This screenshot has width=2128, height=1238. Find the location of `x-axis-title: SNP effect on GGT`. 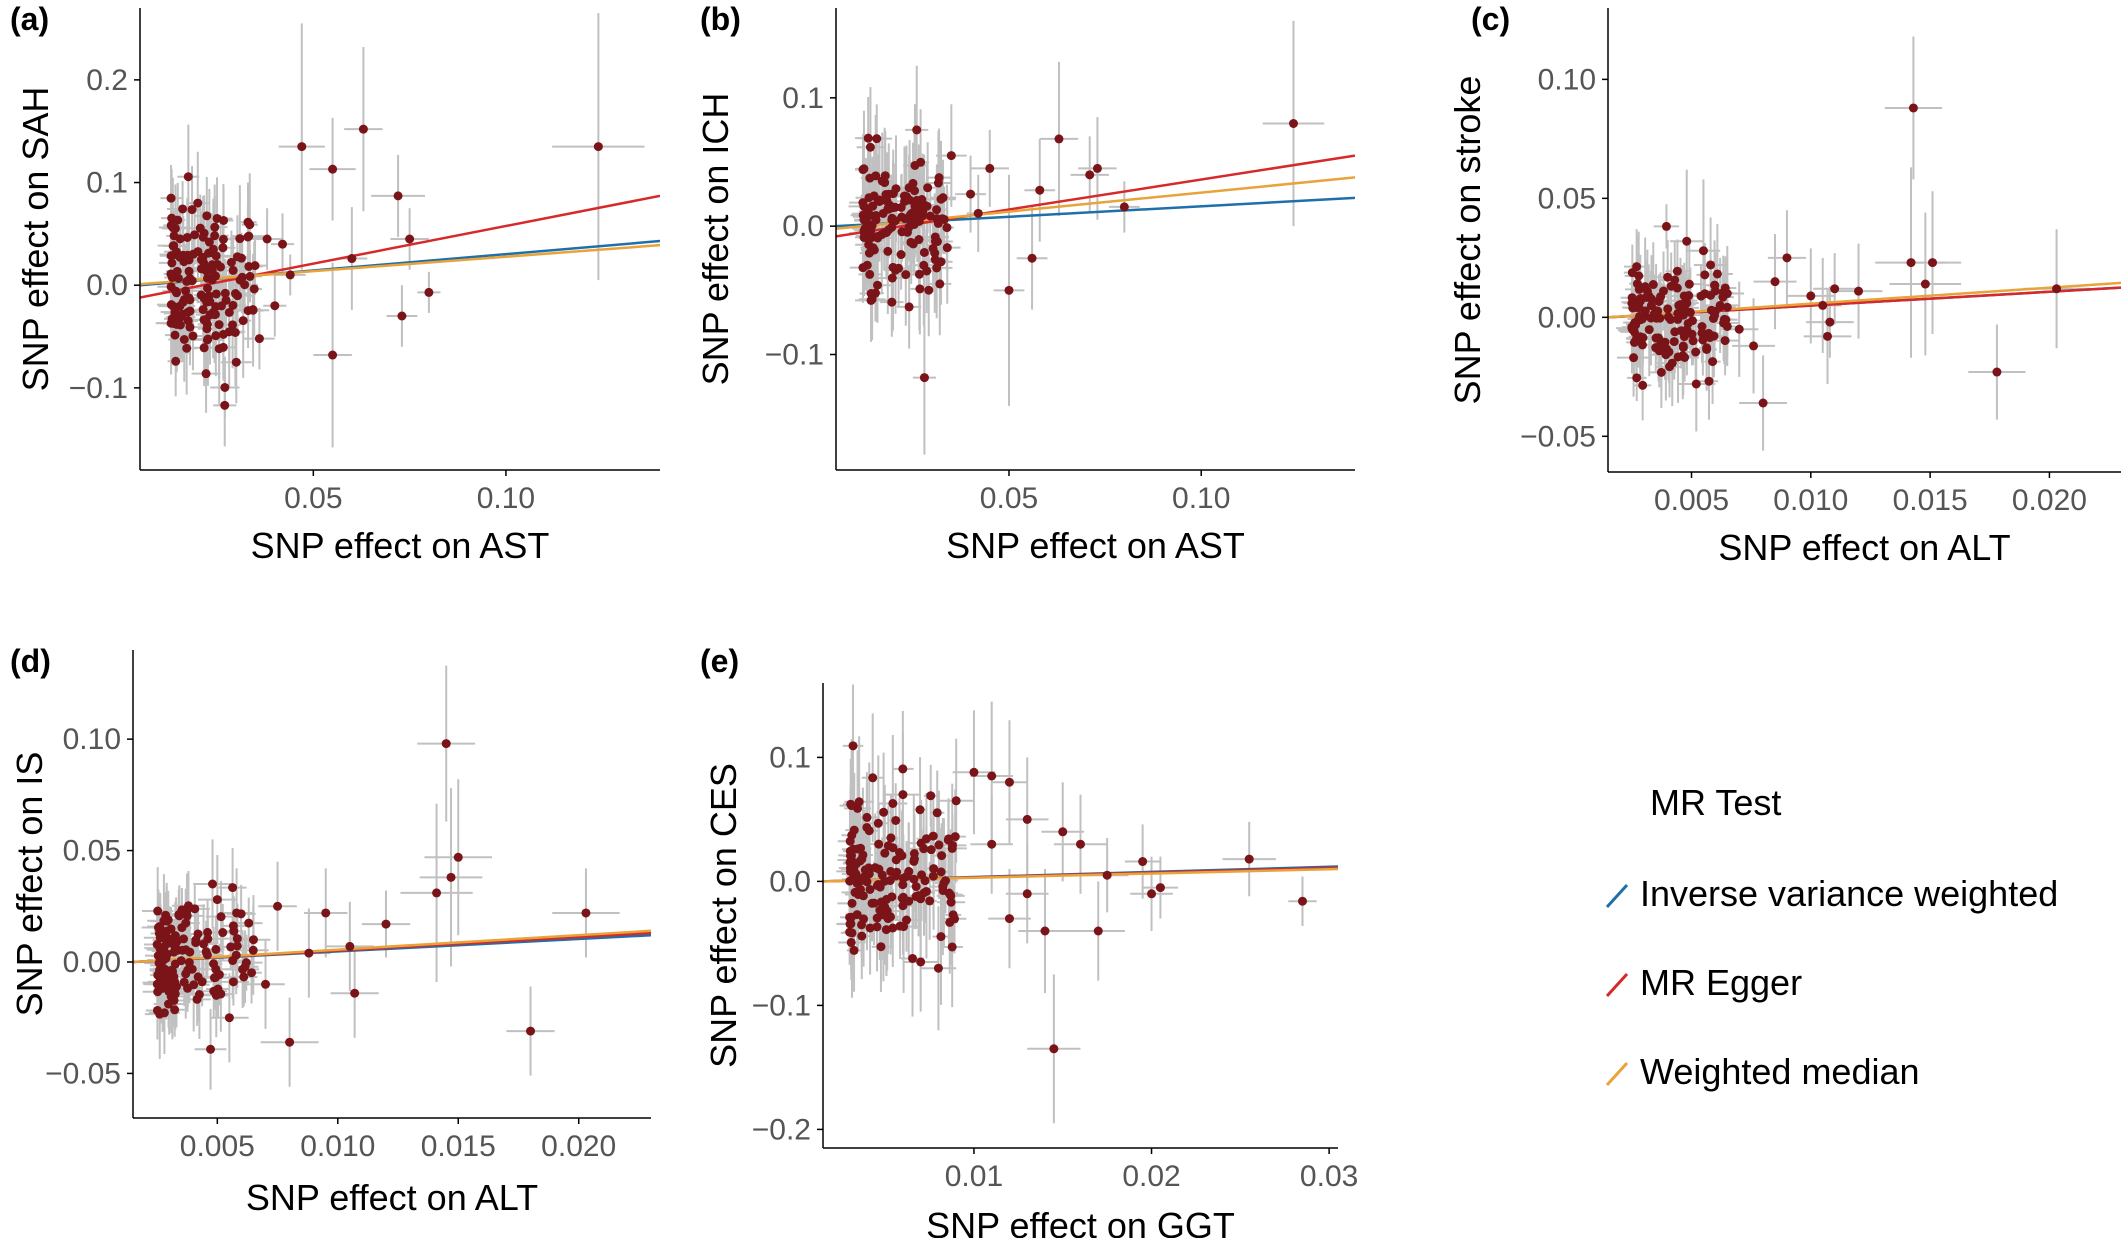

x-axis-title: SNP effect on GGT is located at coordinates (1080, 1221).